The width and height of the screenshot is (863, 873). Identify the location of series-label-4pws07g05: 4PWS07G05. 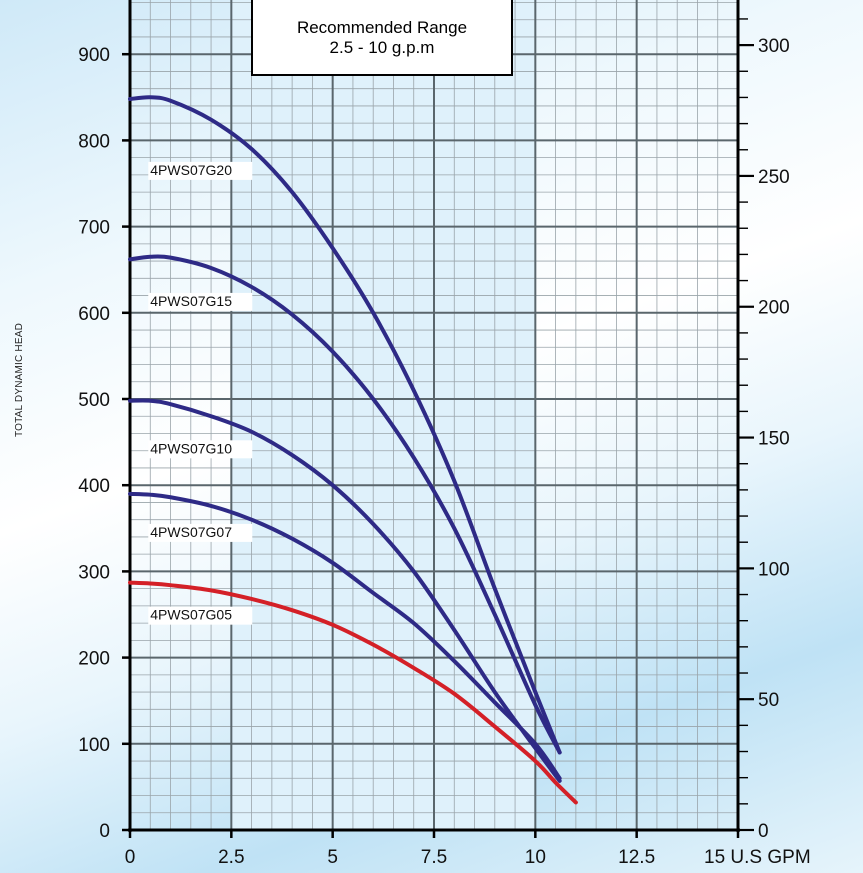
(191, 615).